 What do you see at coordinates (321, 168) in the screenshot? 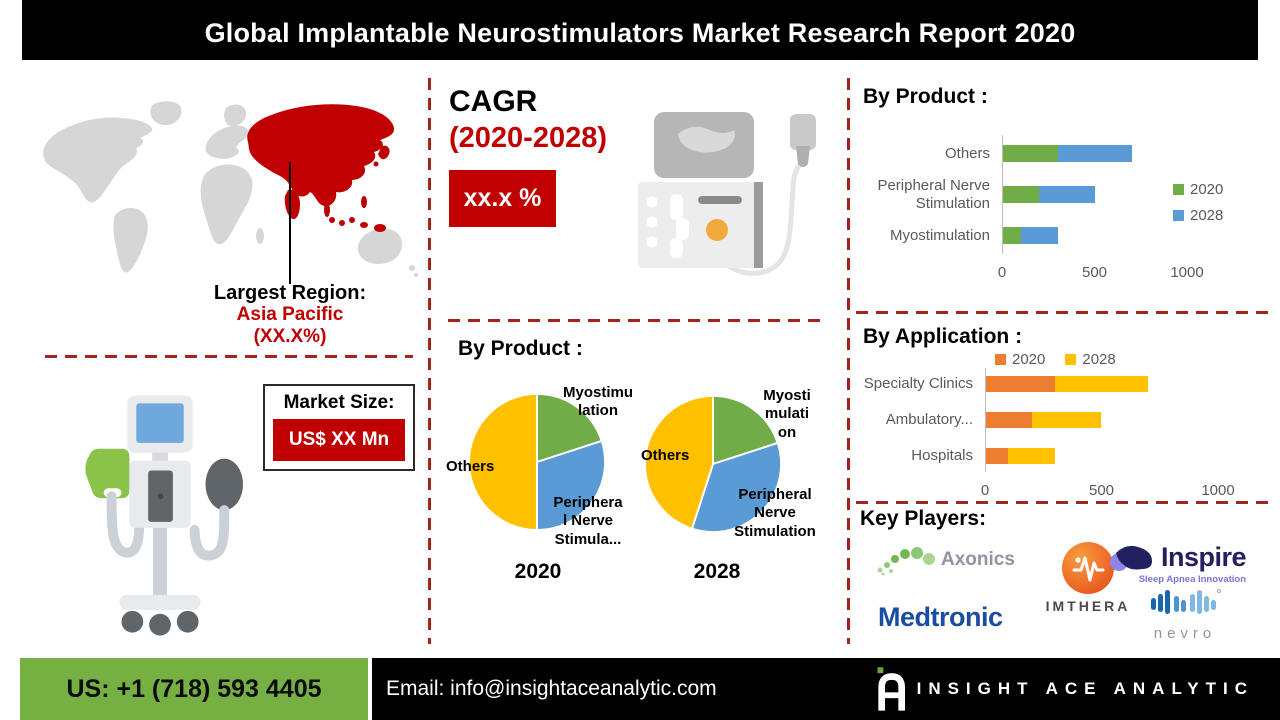
I see `asia-region-highlight` at bounding box center [321, 168].